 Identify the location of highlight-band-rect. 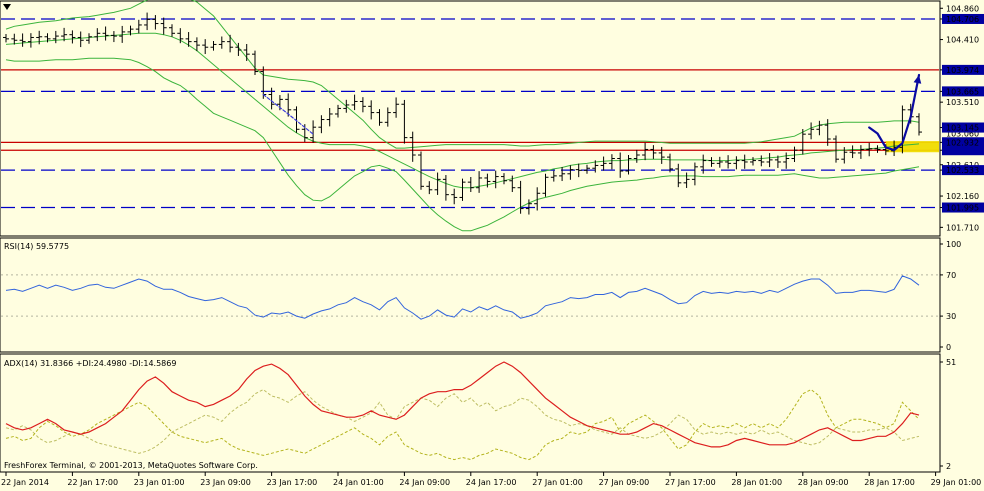
(912, 147).